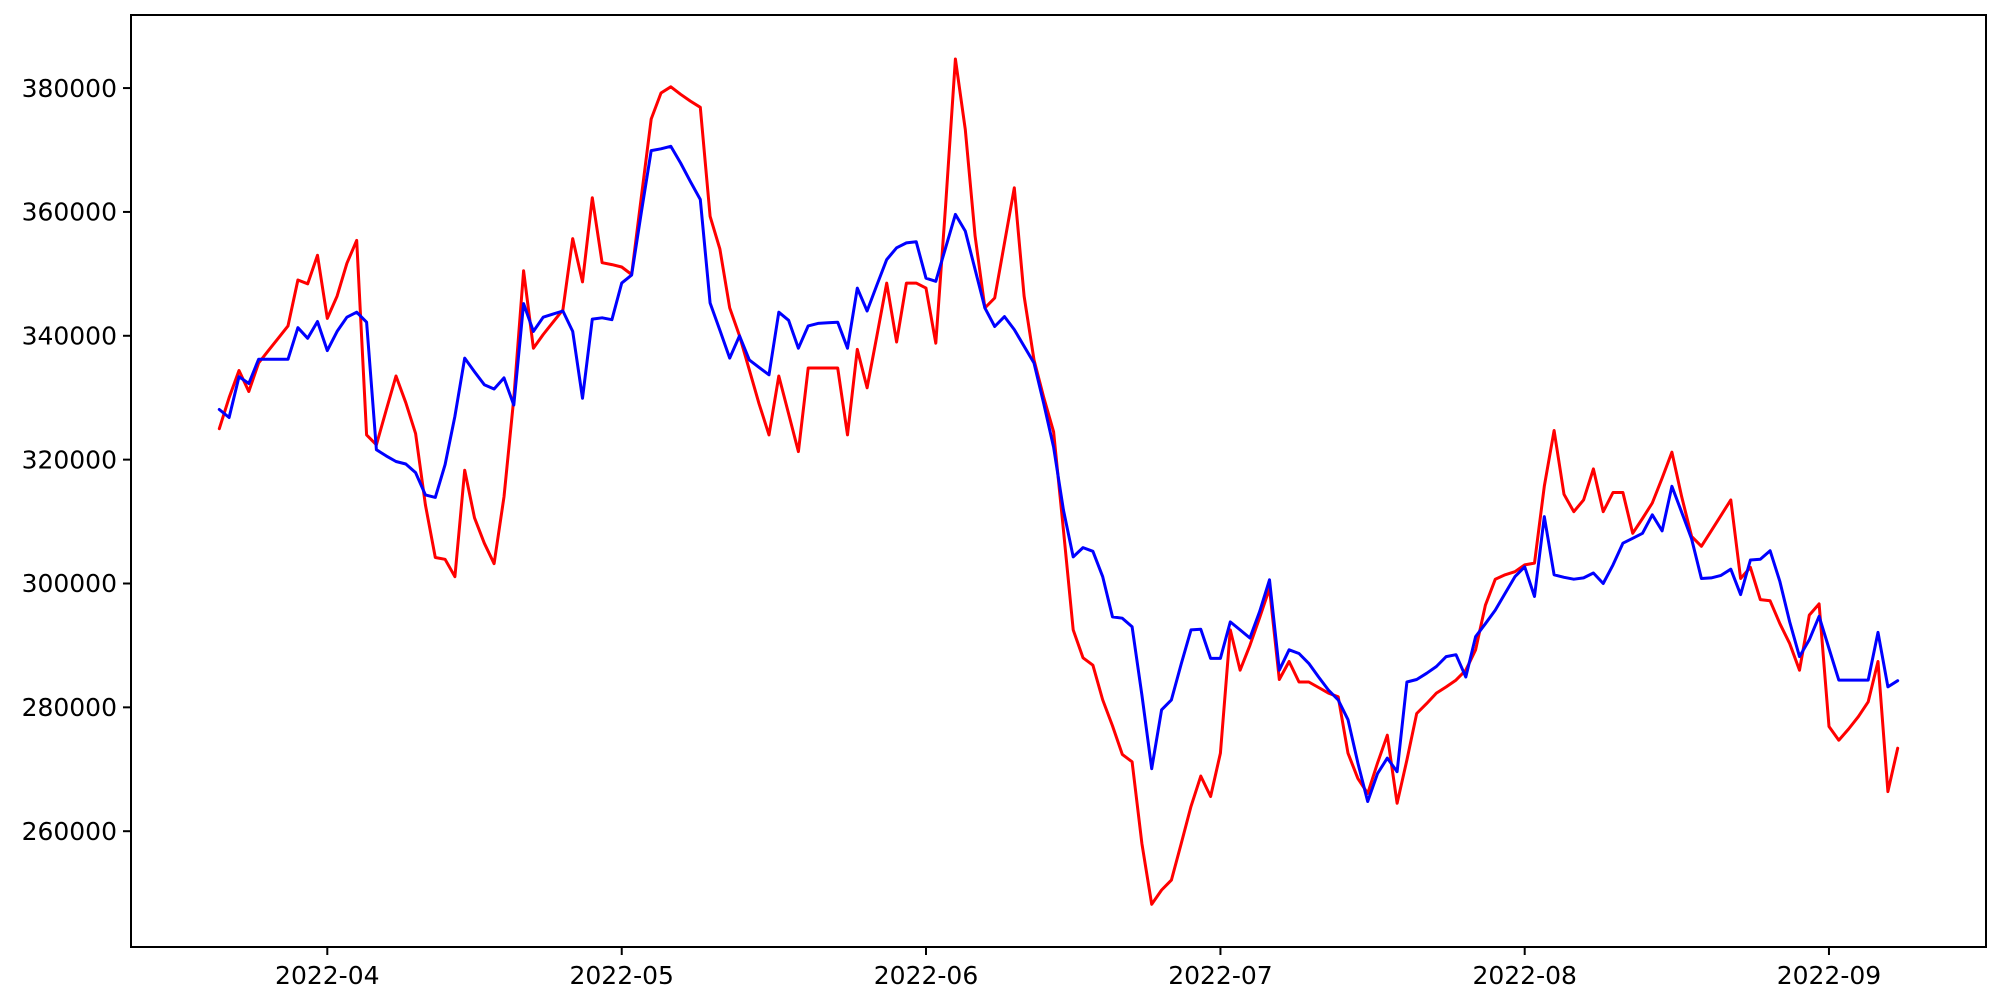 The image size is (2000, 1000). I want to click on x-tick-label: 2022-04, so click(327, 975).